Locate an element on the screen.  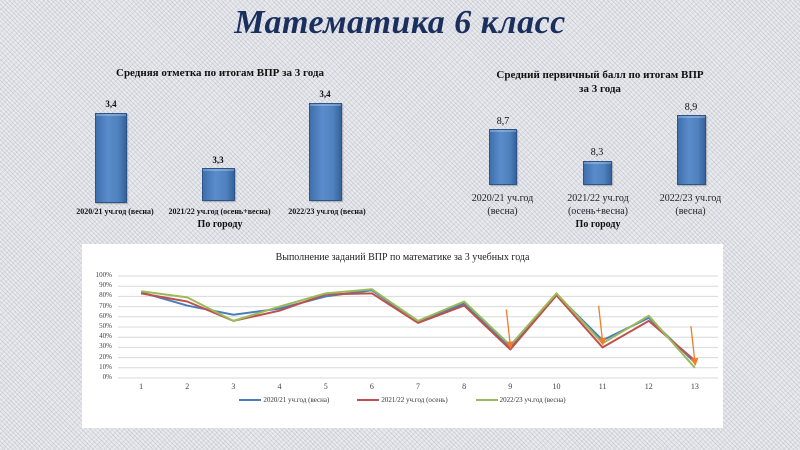
y-tick-label: 60% is located at coordinates (105, 315).